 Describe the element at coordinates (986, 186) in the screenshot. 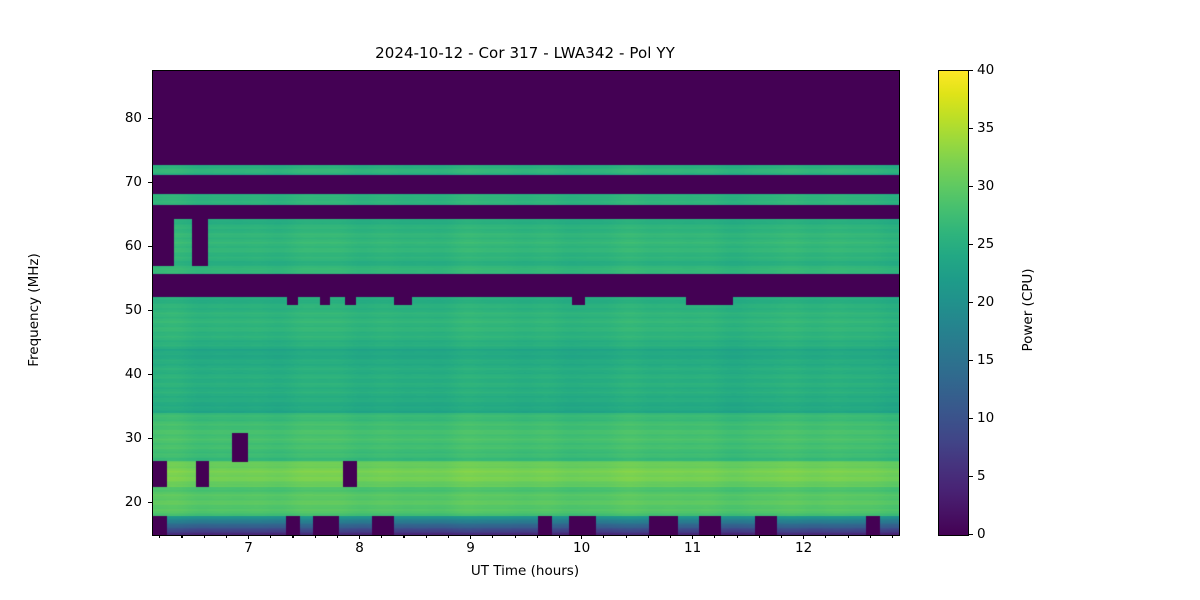

I see `colorbar-tick-label: 30` at that location.